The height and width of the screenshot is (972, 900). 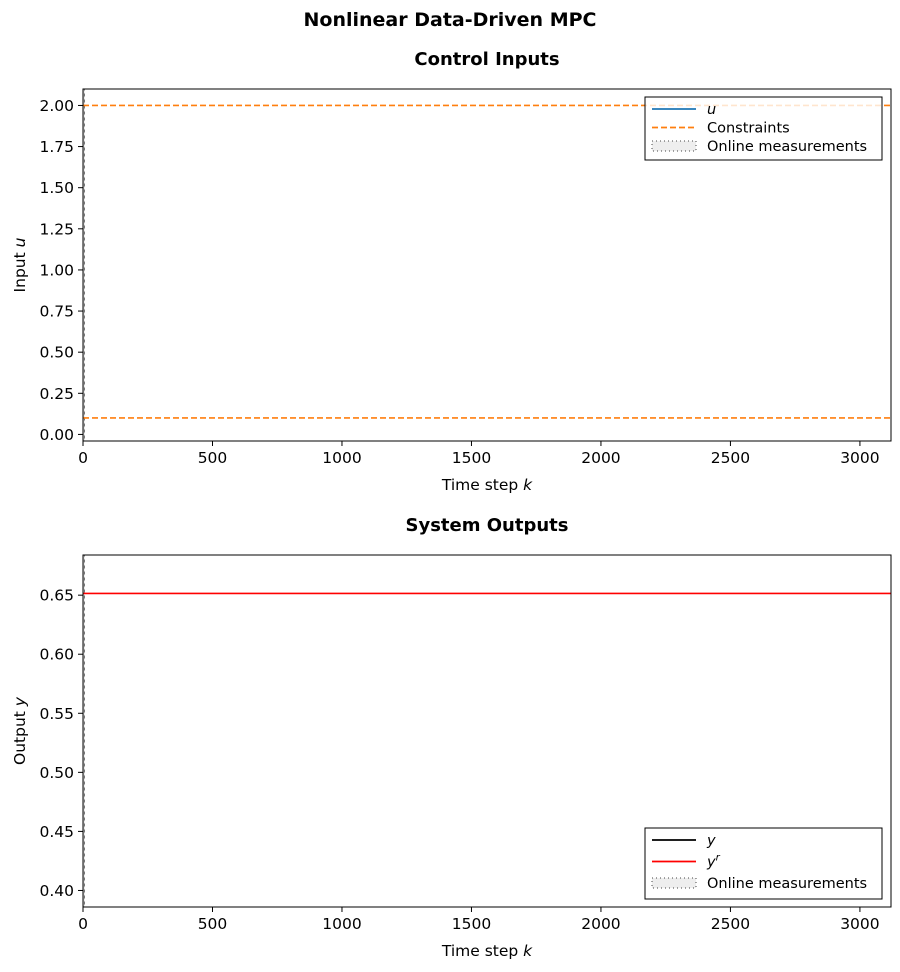 What do you see at coordinates (56, 188) in the screenshot?
I see `y-tick-label: 1.50` at bounding box center [56, 188].